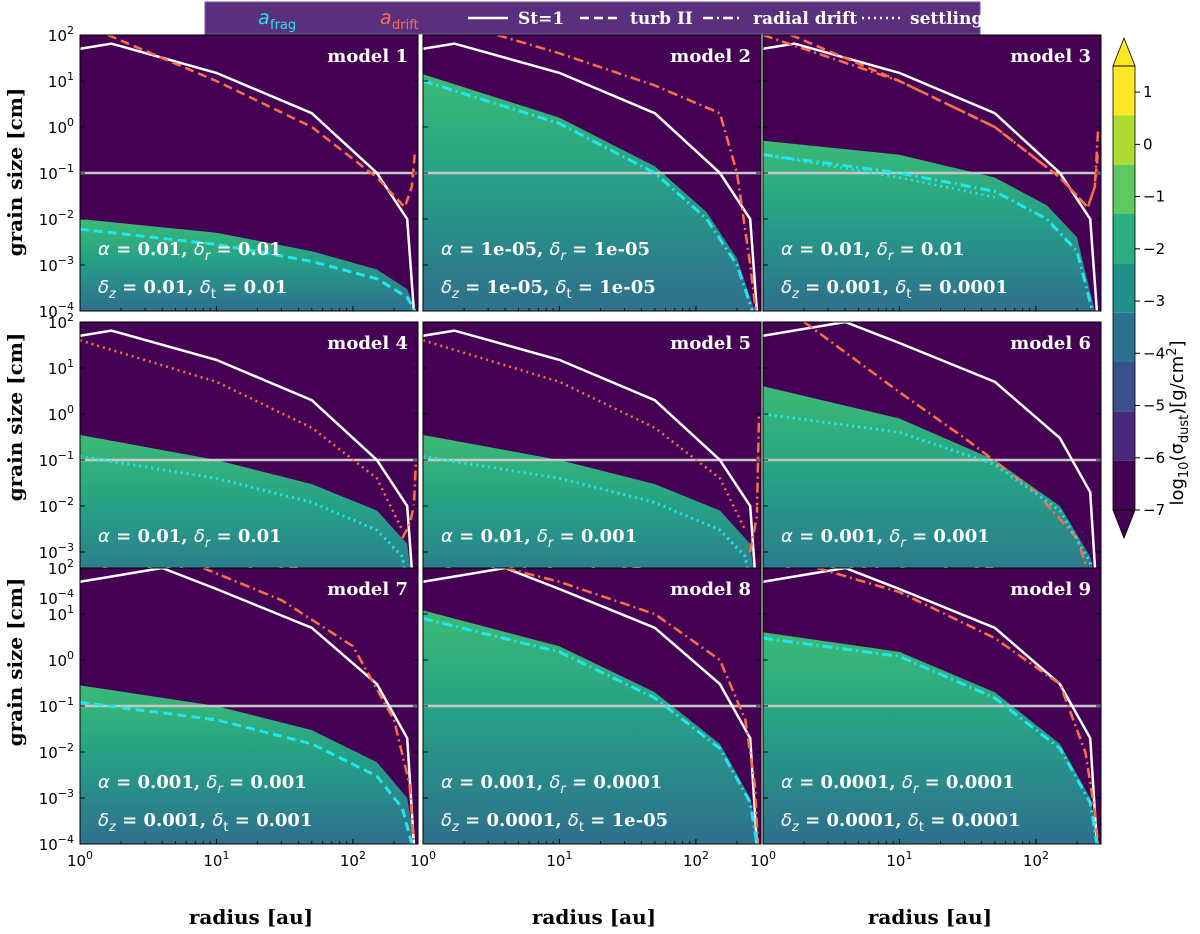 The image size is (1200, 934). Describe the element at coordinates (805, 19) in the screenshot. I see `legend-drift-label: radial drift` at that location.